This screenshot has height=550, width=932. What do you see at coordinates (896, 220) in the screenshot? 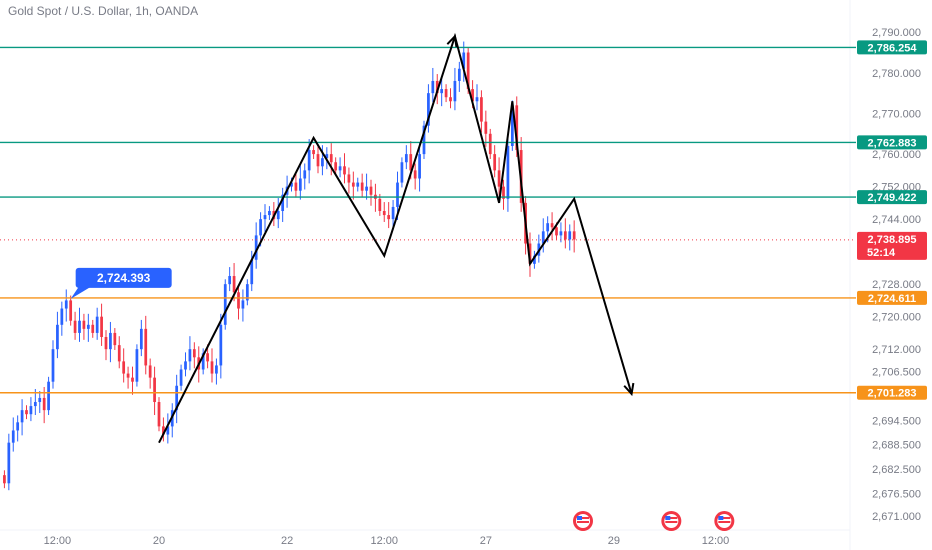
I see `y-tick-label: 2,744.000` at bounding box center [896, 220].